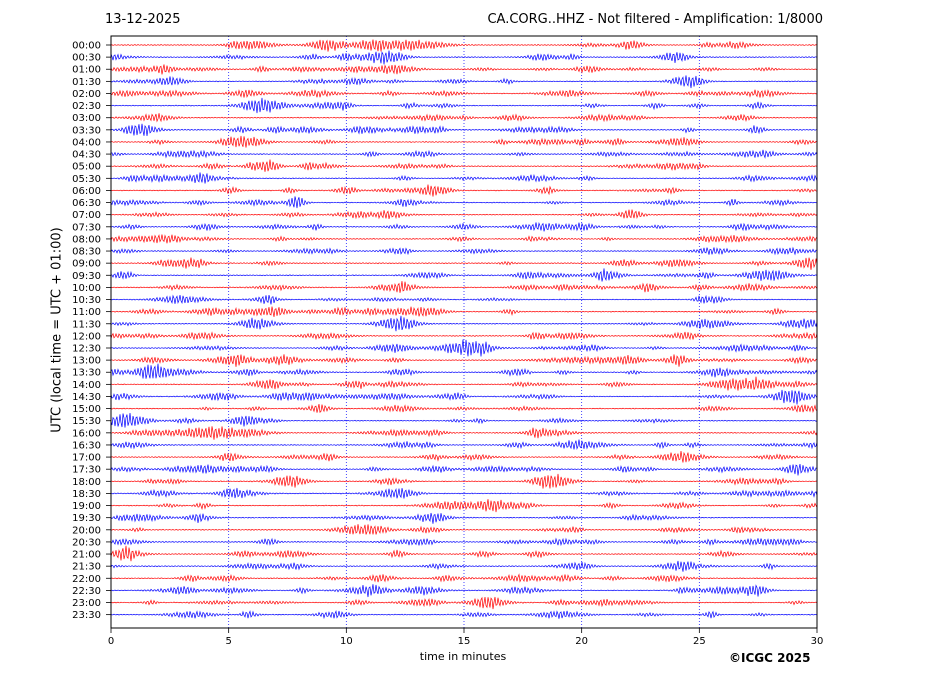 The image size is (927, 696). Describe the element at coordinates (86, 567) in the screenshot. I see `row-time-label: 21:30` at that location.